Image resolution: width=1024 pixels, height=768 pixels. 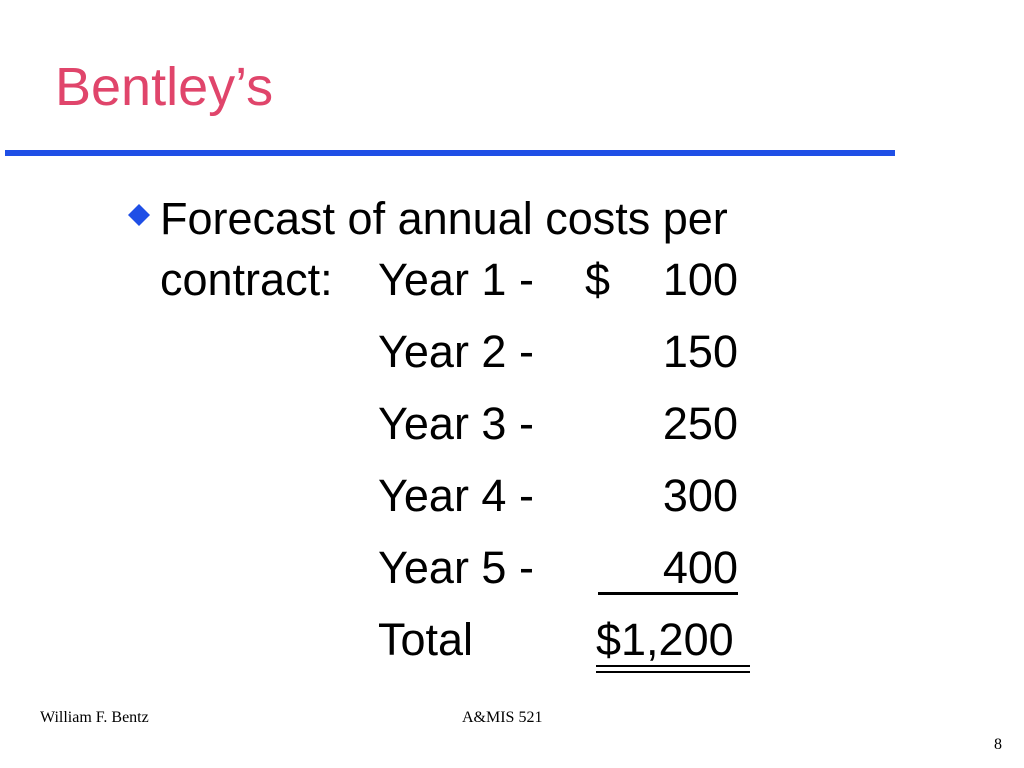 What do you see at coordinates (456, 423) in the screenshot?
I see `year-label: Year 3 -` at bounding box center [456, 423].